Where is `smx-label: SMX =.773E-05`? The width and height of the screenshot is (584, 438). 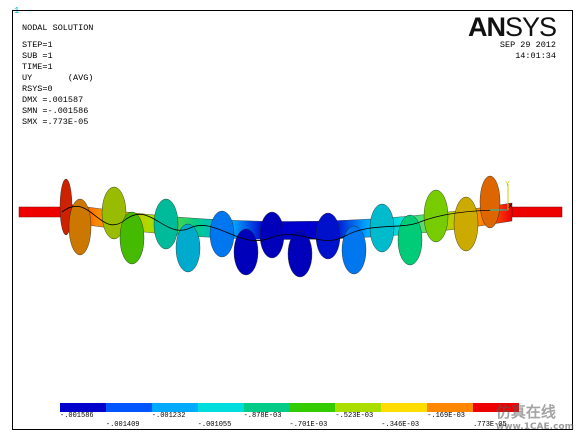 smx-label: SMX =.773E-05 is located at coordinates (55, 122).